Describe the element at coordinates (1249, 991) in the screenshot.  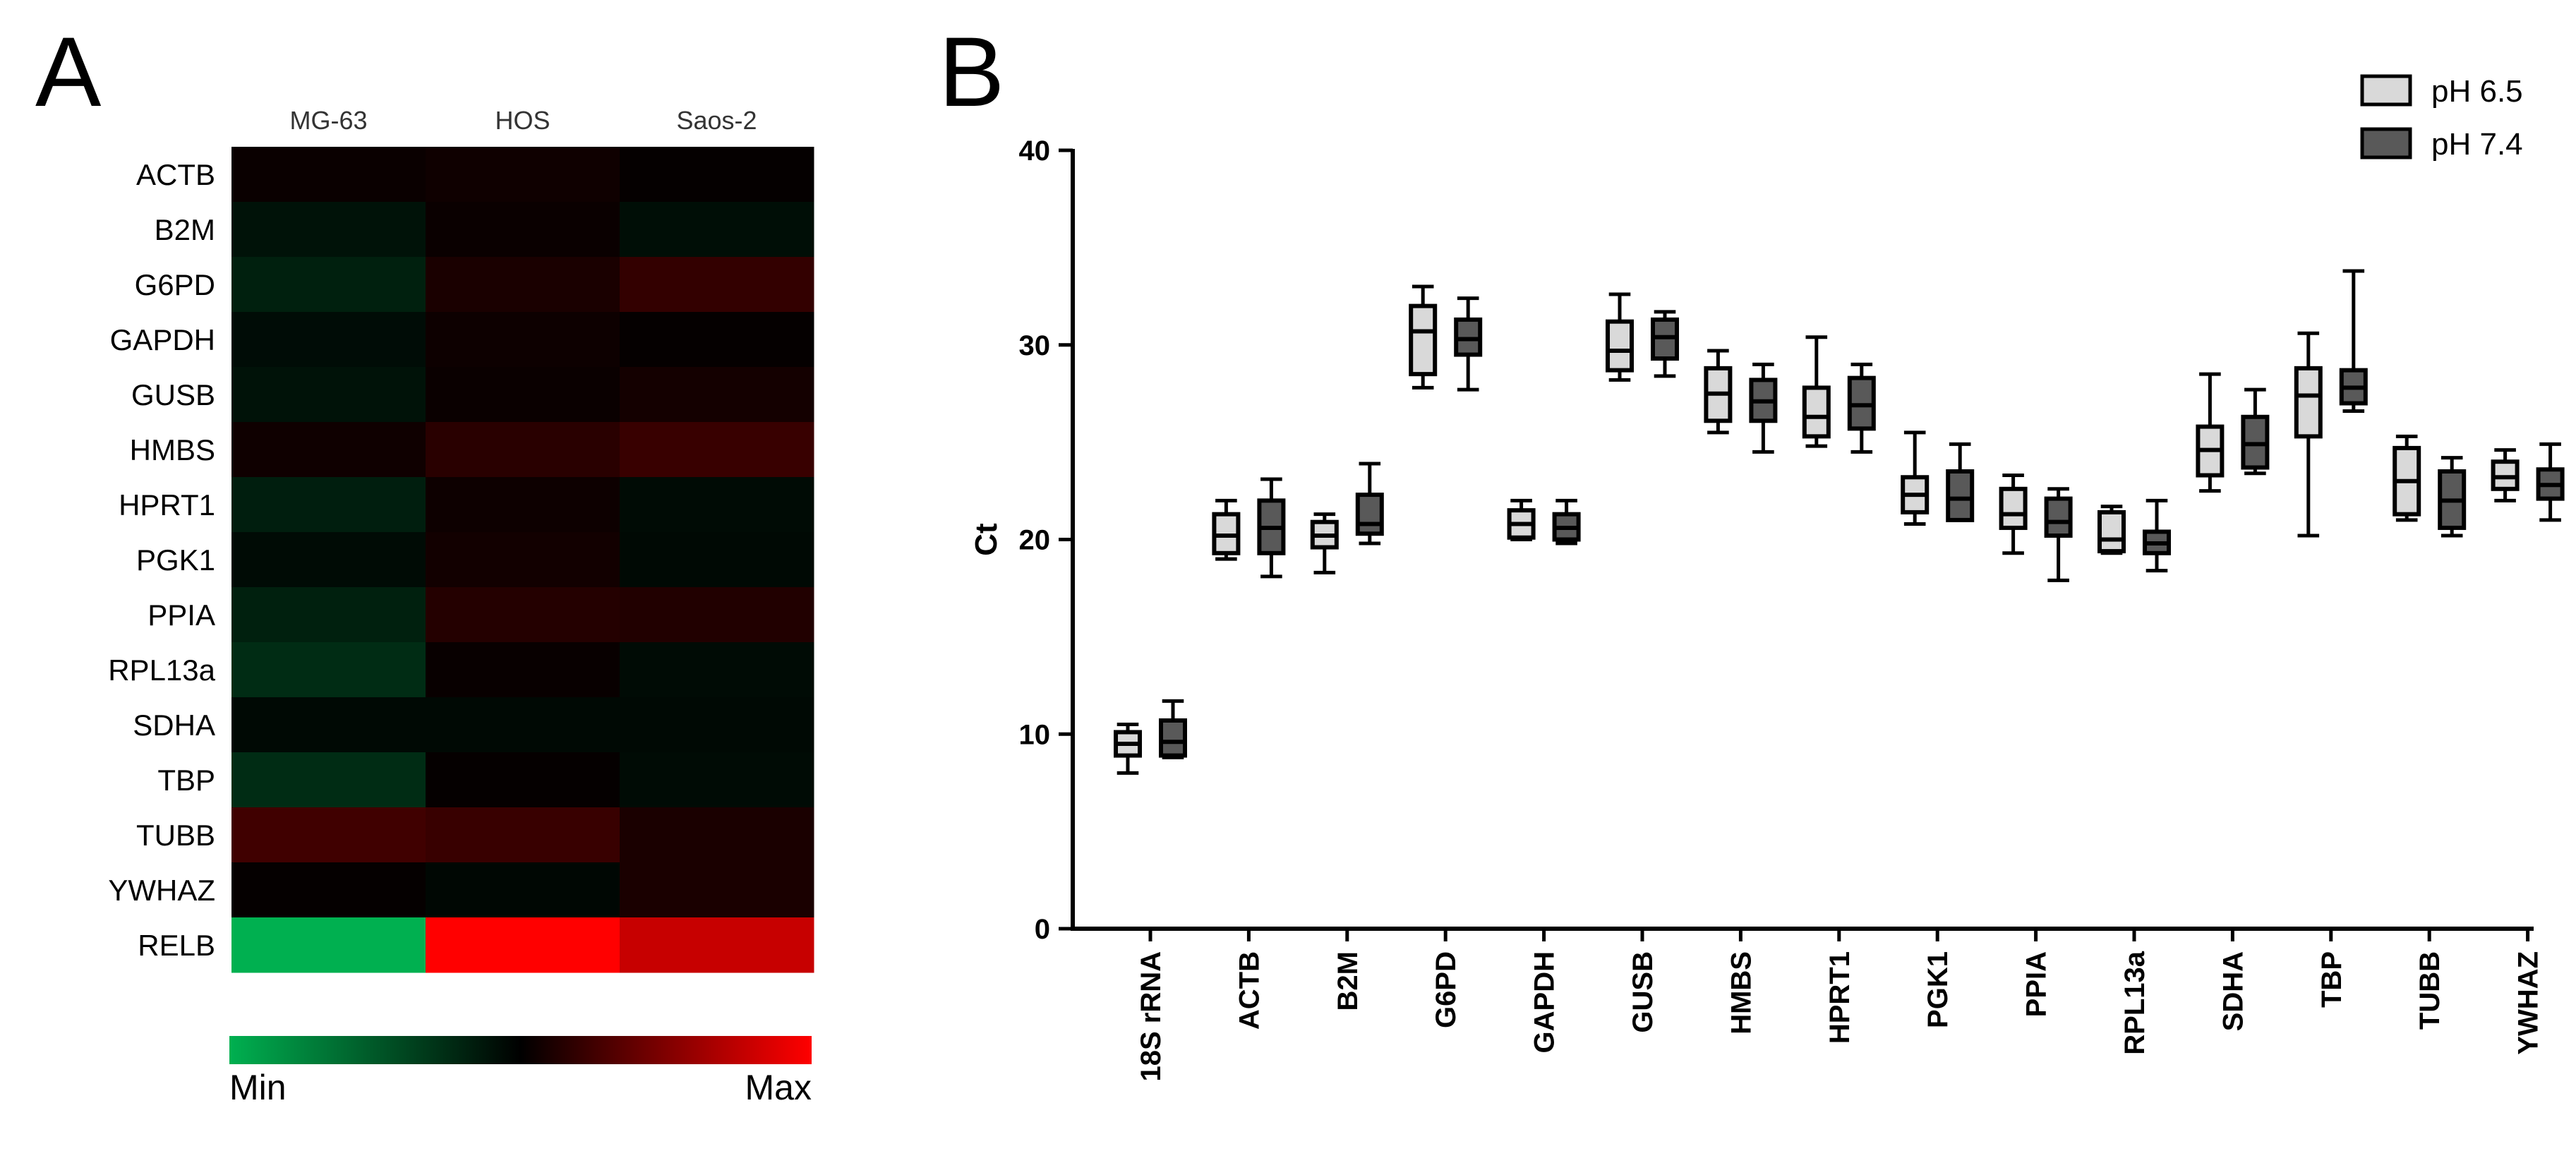
I see `x-tick-label-actb: ACTB` at that location.